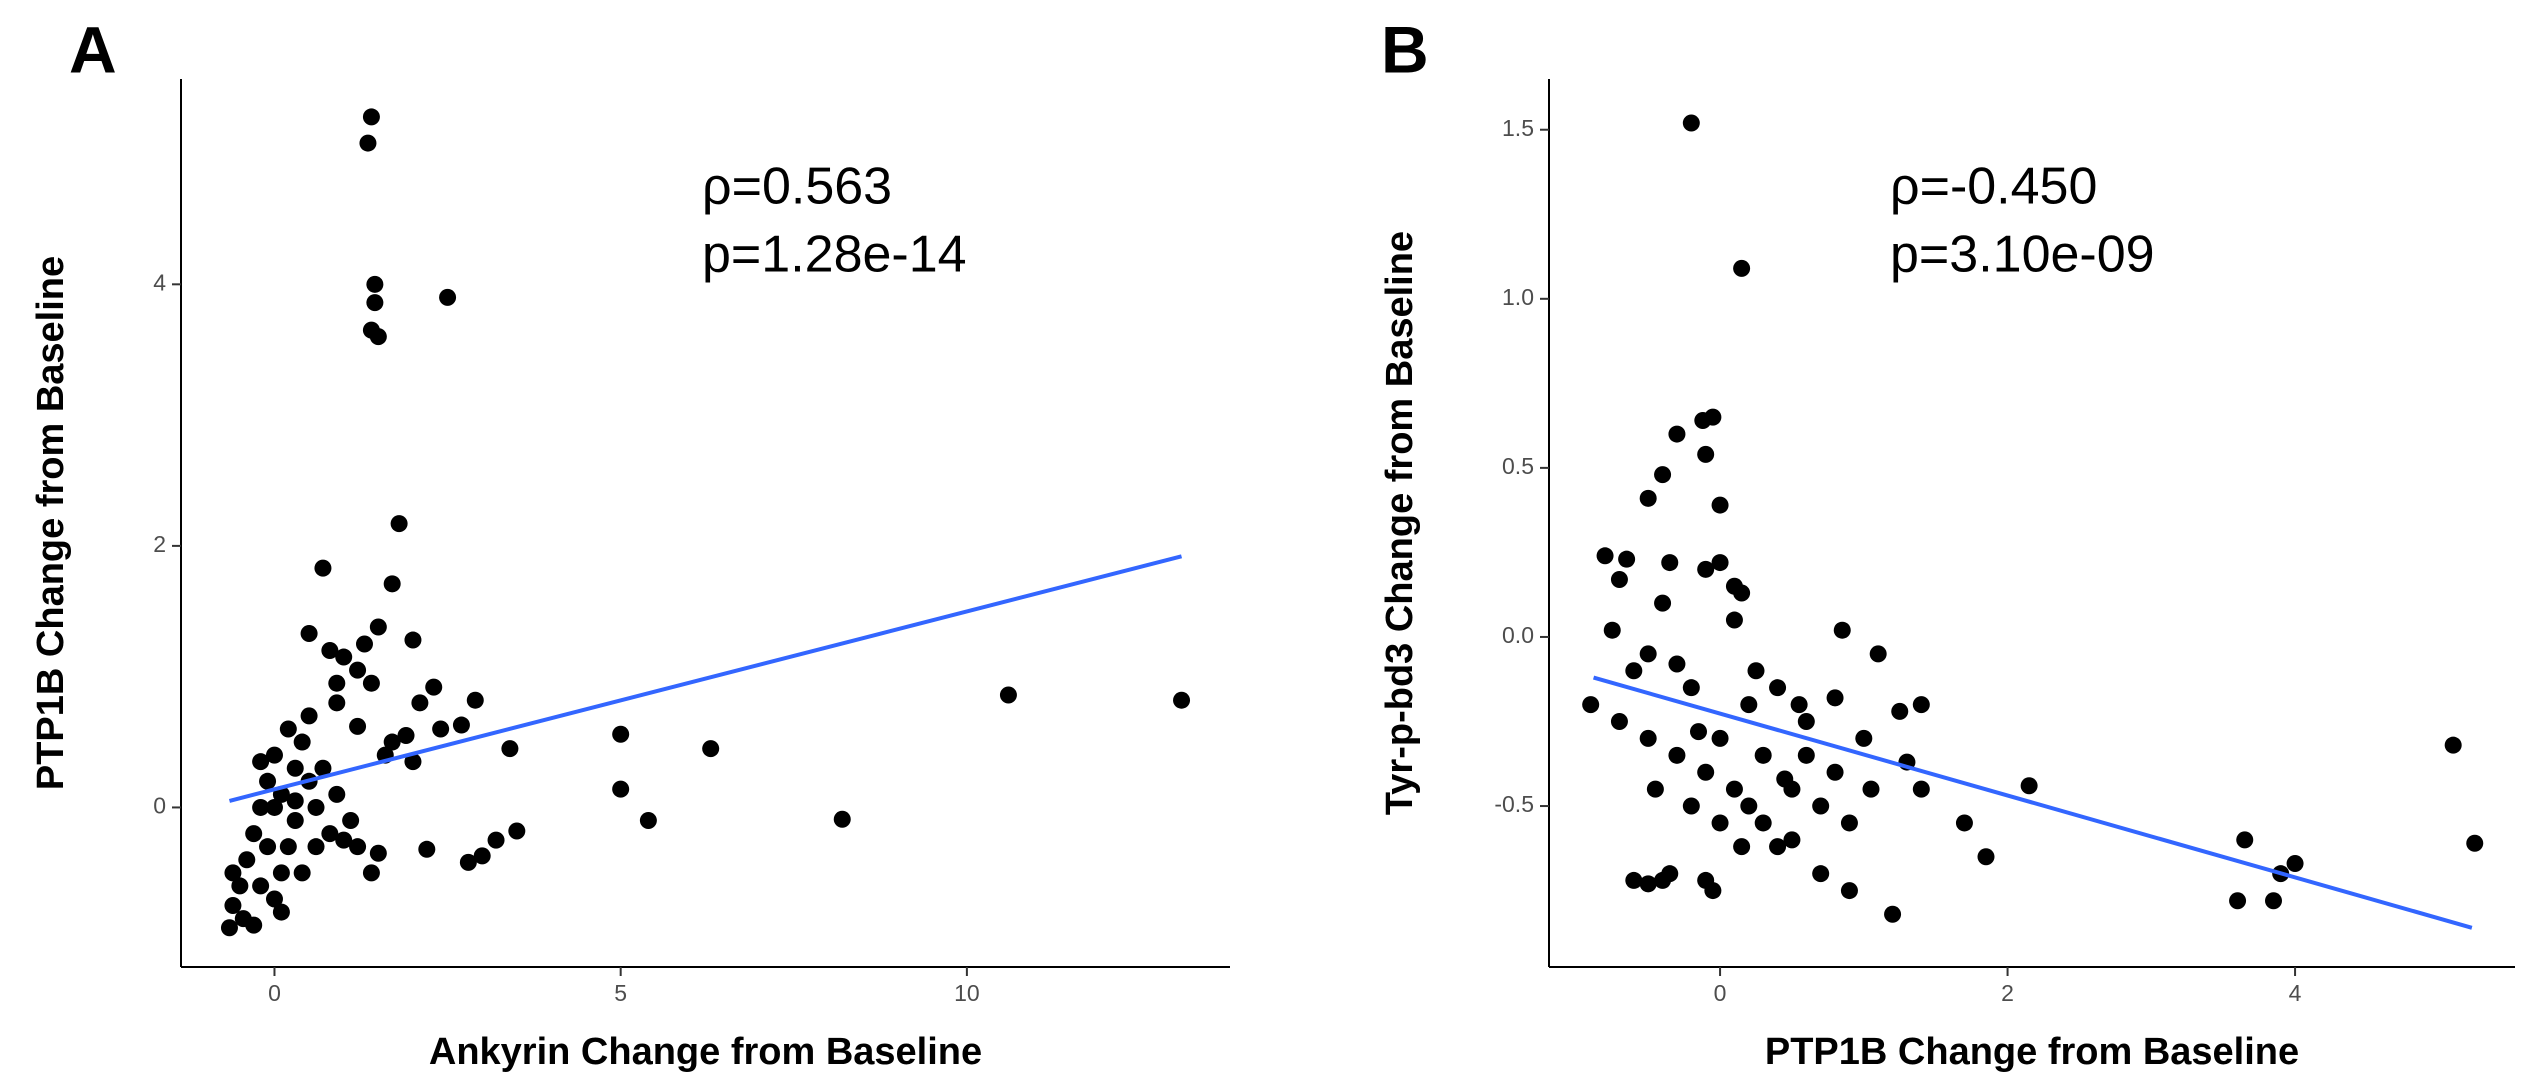 The height and width of the screenshot is (1091, 2541). I want to click on panel-label: A, so click(93, 49).